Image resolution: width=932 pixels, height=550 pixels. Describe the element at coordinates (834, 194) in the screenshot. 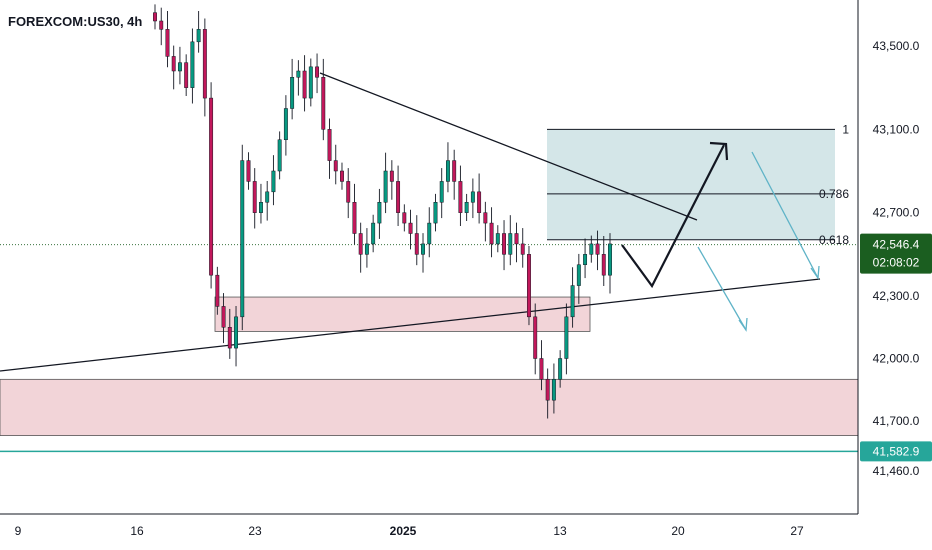

I see `fib-level-label: 0.786` at that location.